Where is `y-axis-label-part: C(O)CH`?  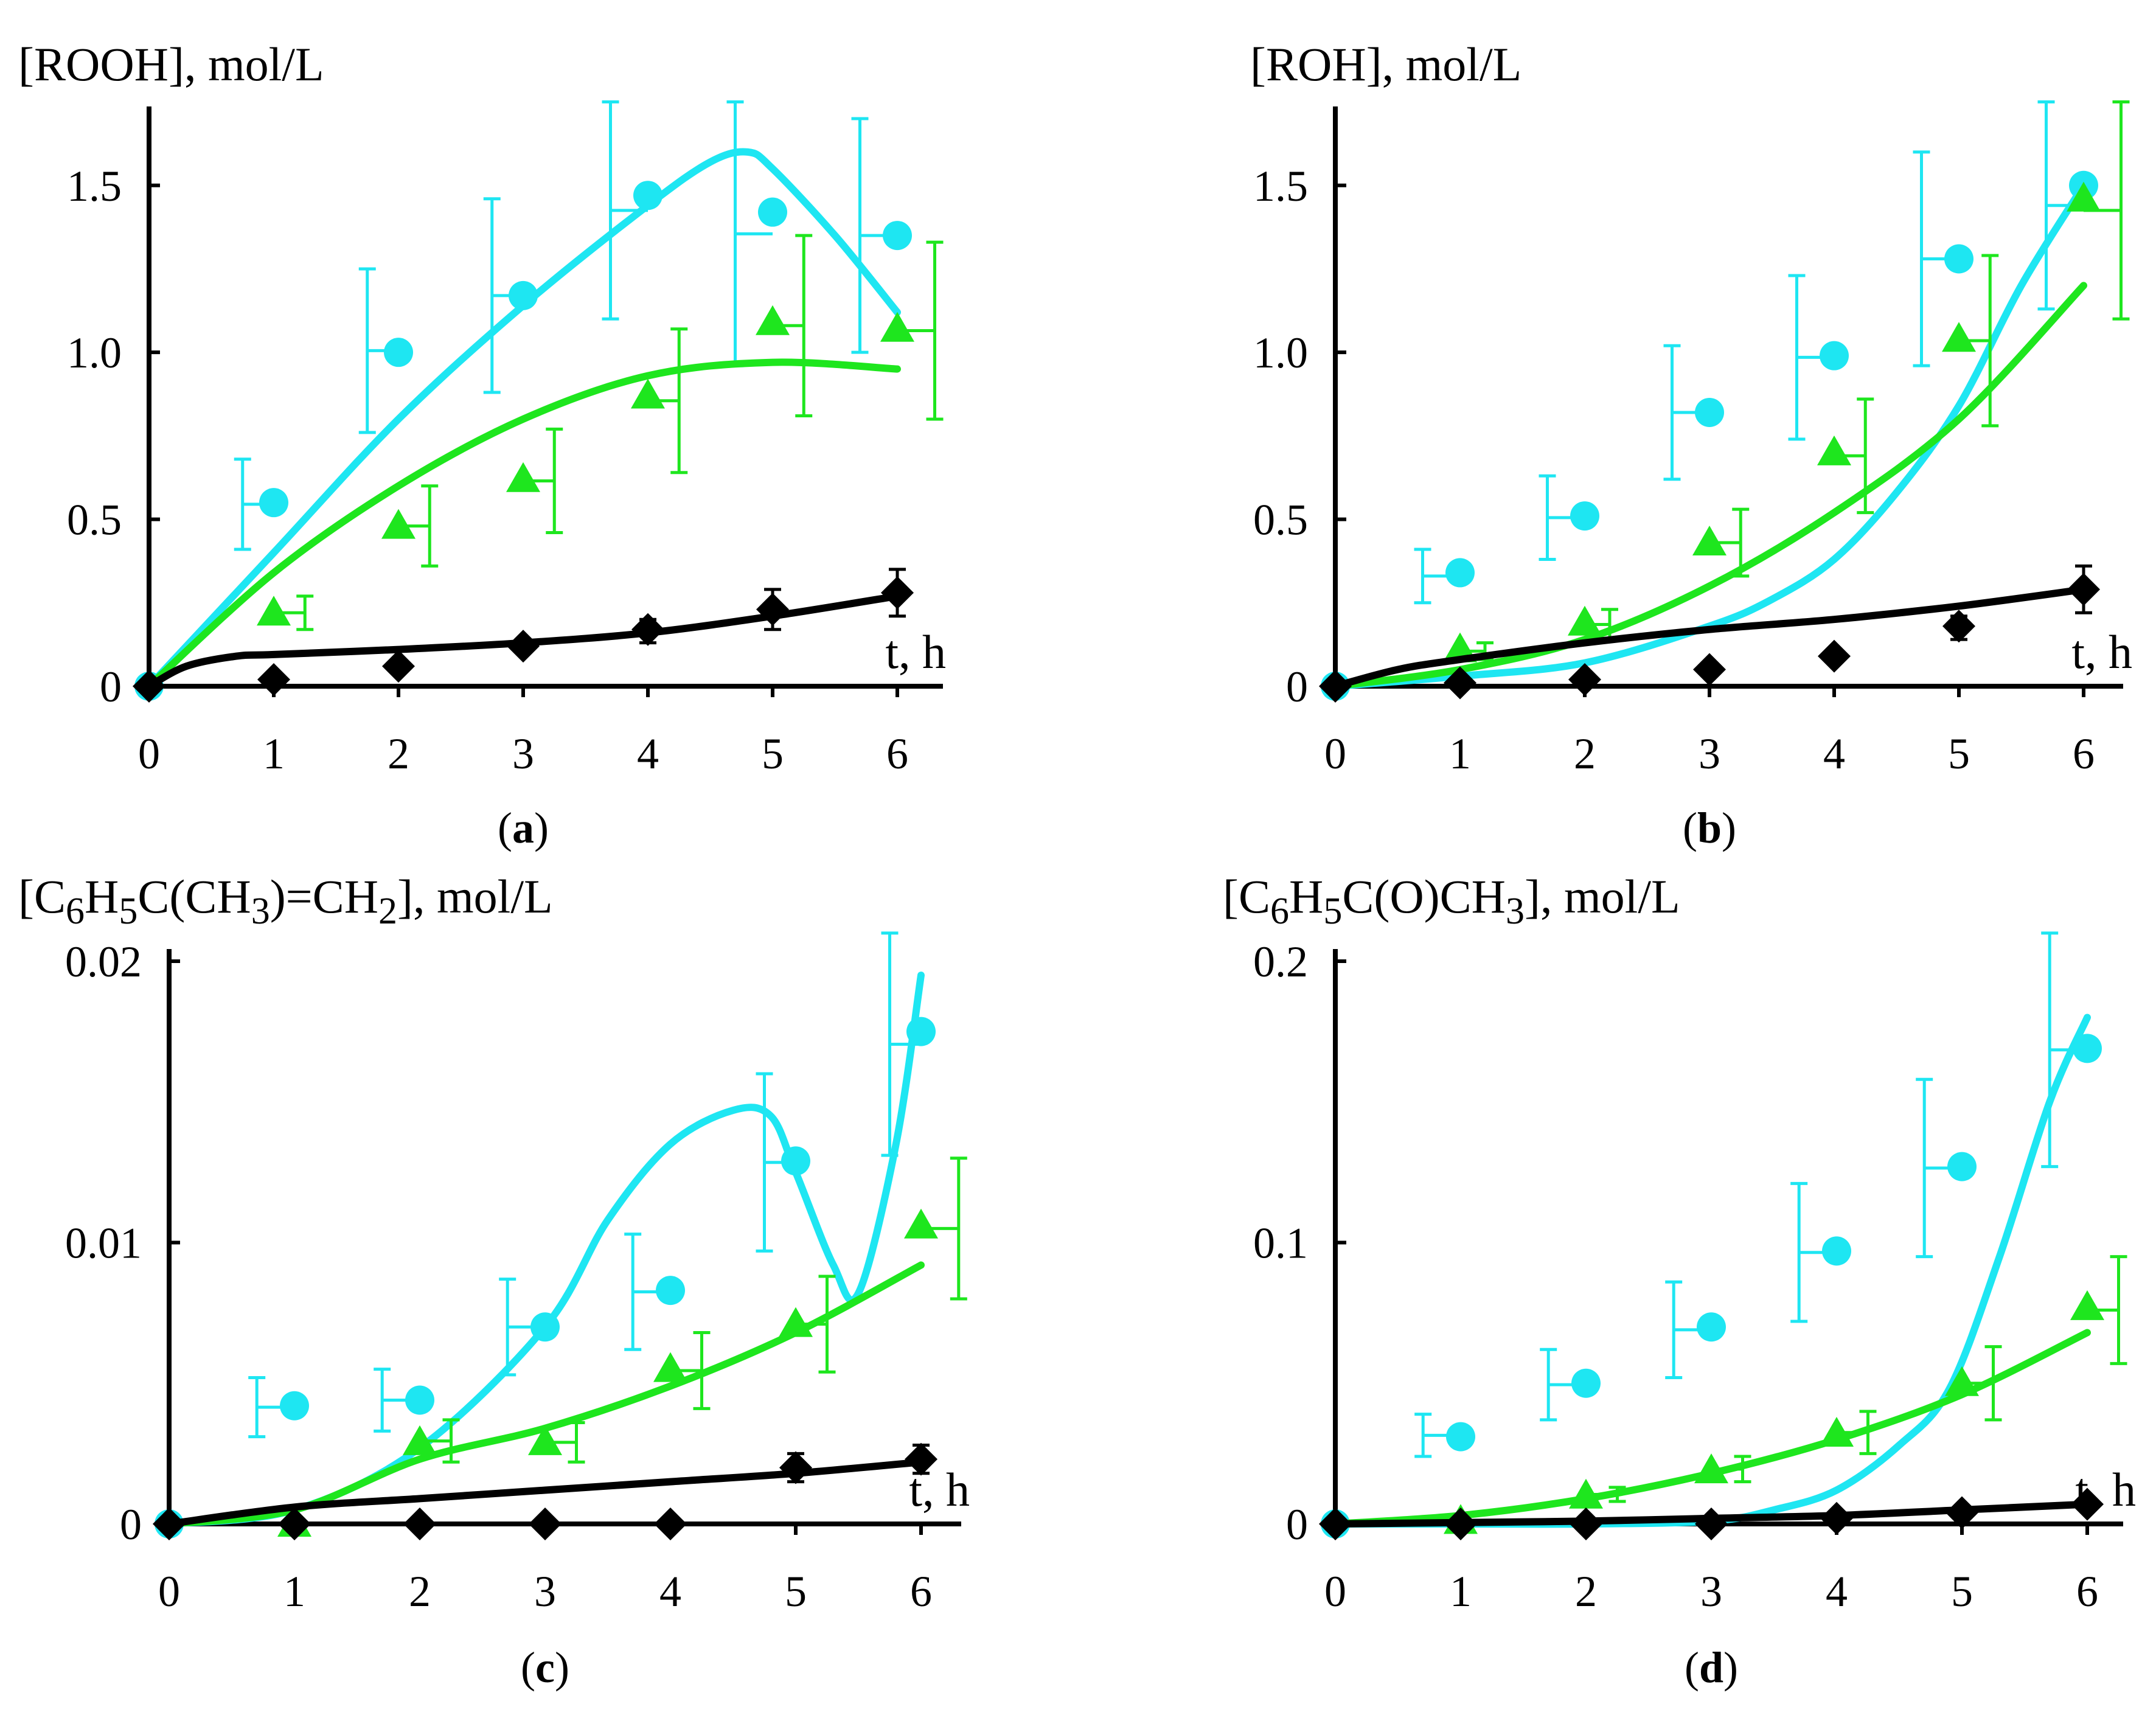
y-axis-label-part: C(O)CH is located at coordinates (1424, 897).